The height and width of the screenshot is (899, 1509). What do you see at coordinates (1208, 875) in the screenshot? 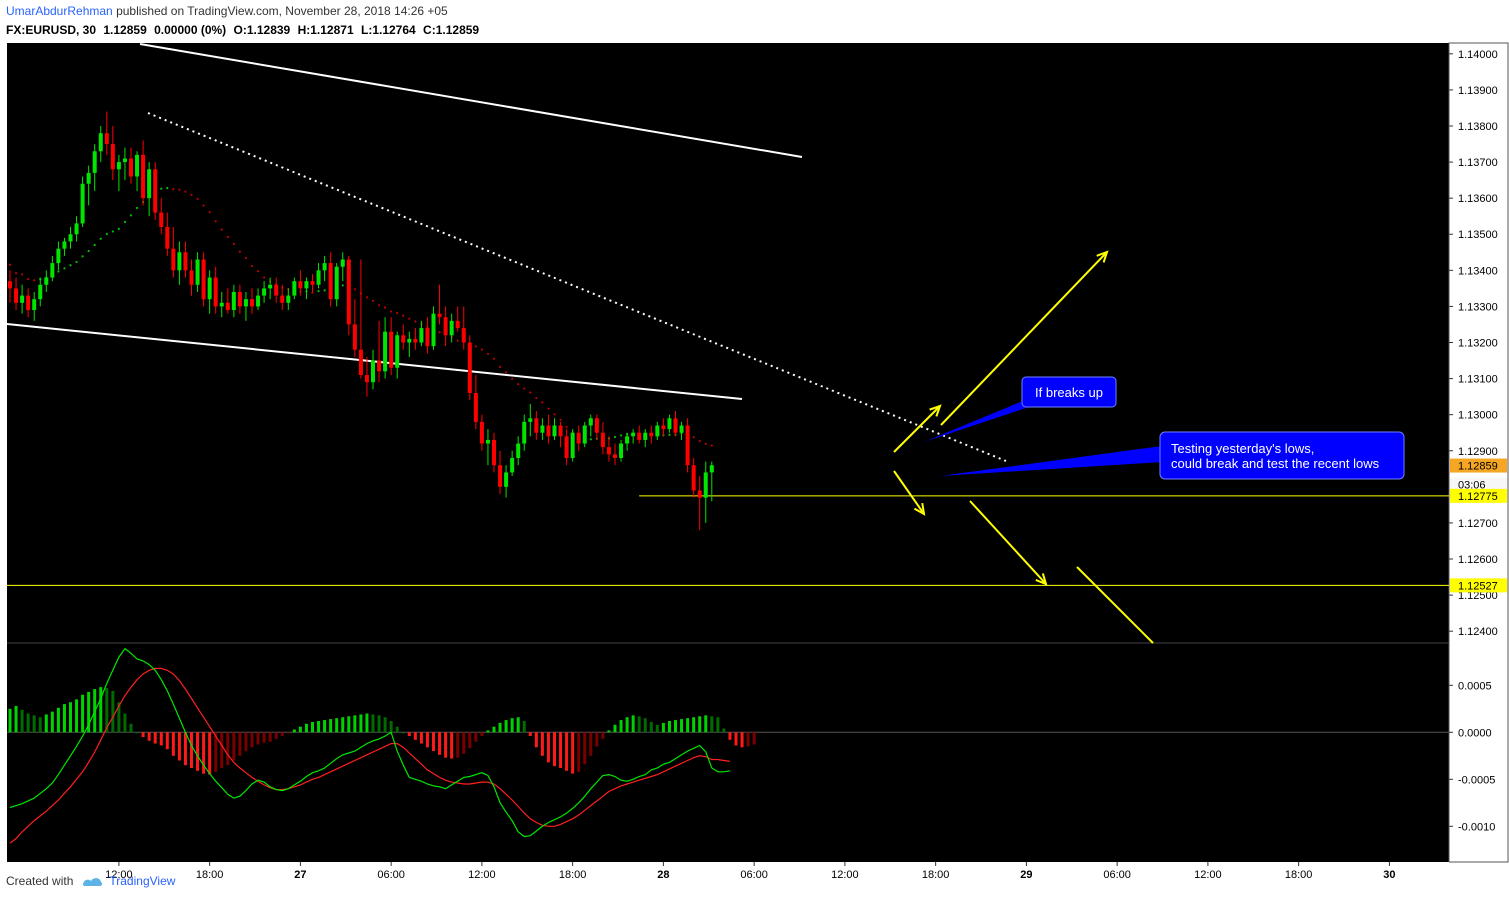
I see `time-tick-label: 12:00` at bounding box center [1208, 875].